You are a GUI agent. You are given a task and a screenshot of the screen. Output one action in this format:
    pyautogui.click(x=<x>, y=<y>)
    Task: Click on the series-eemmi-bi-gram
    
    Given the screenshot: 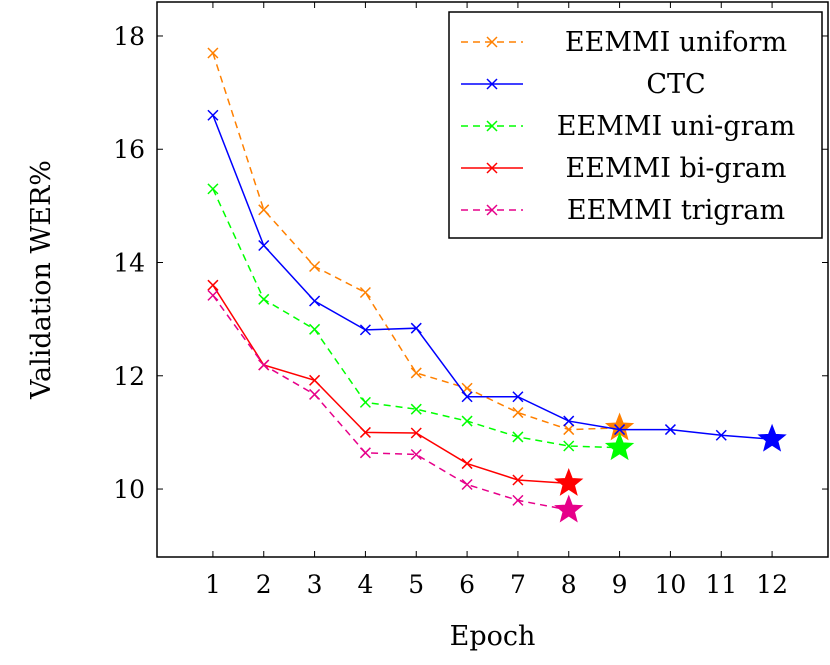 What is the action you would take?
    pyautogui.click(x=395, y=387)
    